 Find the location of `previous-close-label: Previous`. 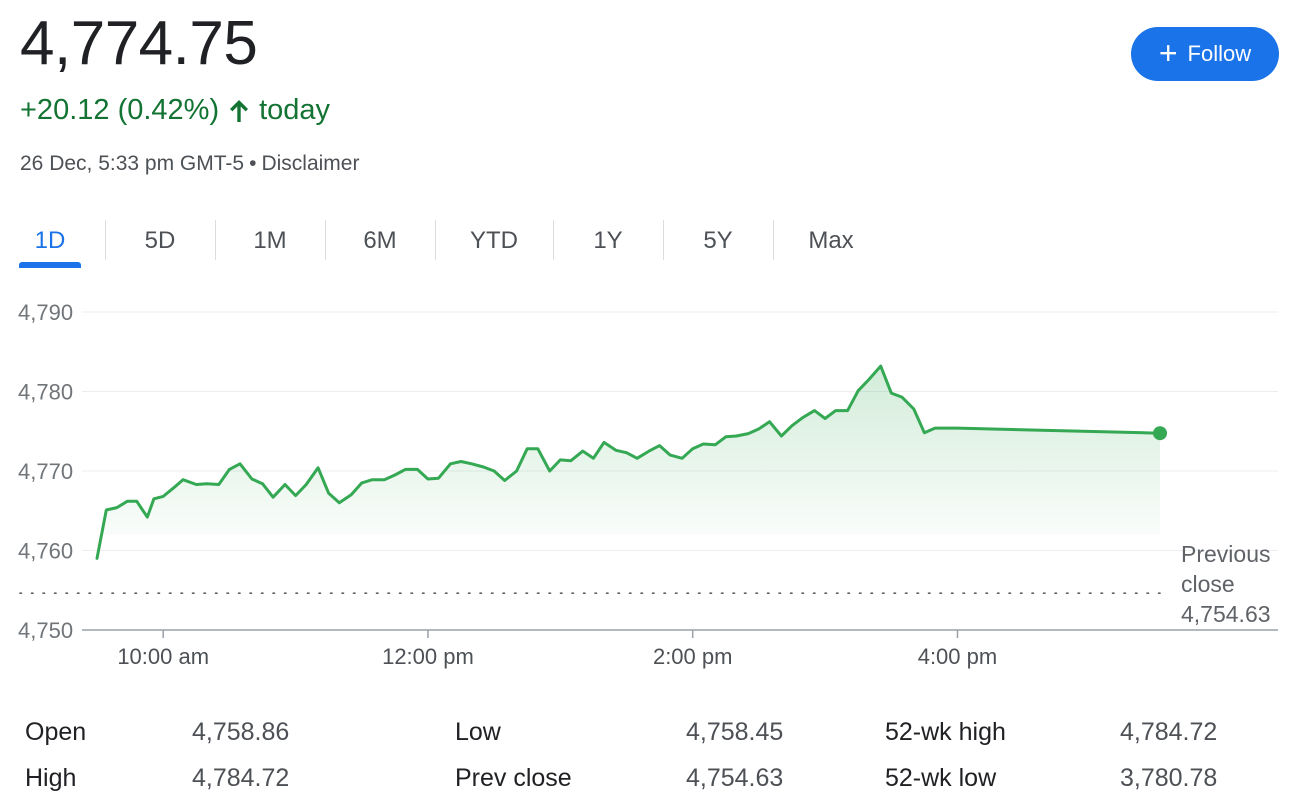

previous-close-label: Previous is located at coordinates (1225, 554).